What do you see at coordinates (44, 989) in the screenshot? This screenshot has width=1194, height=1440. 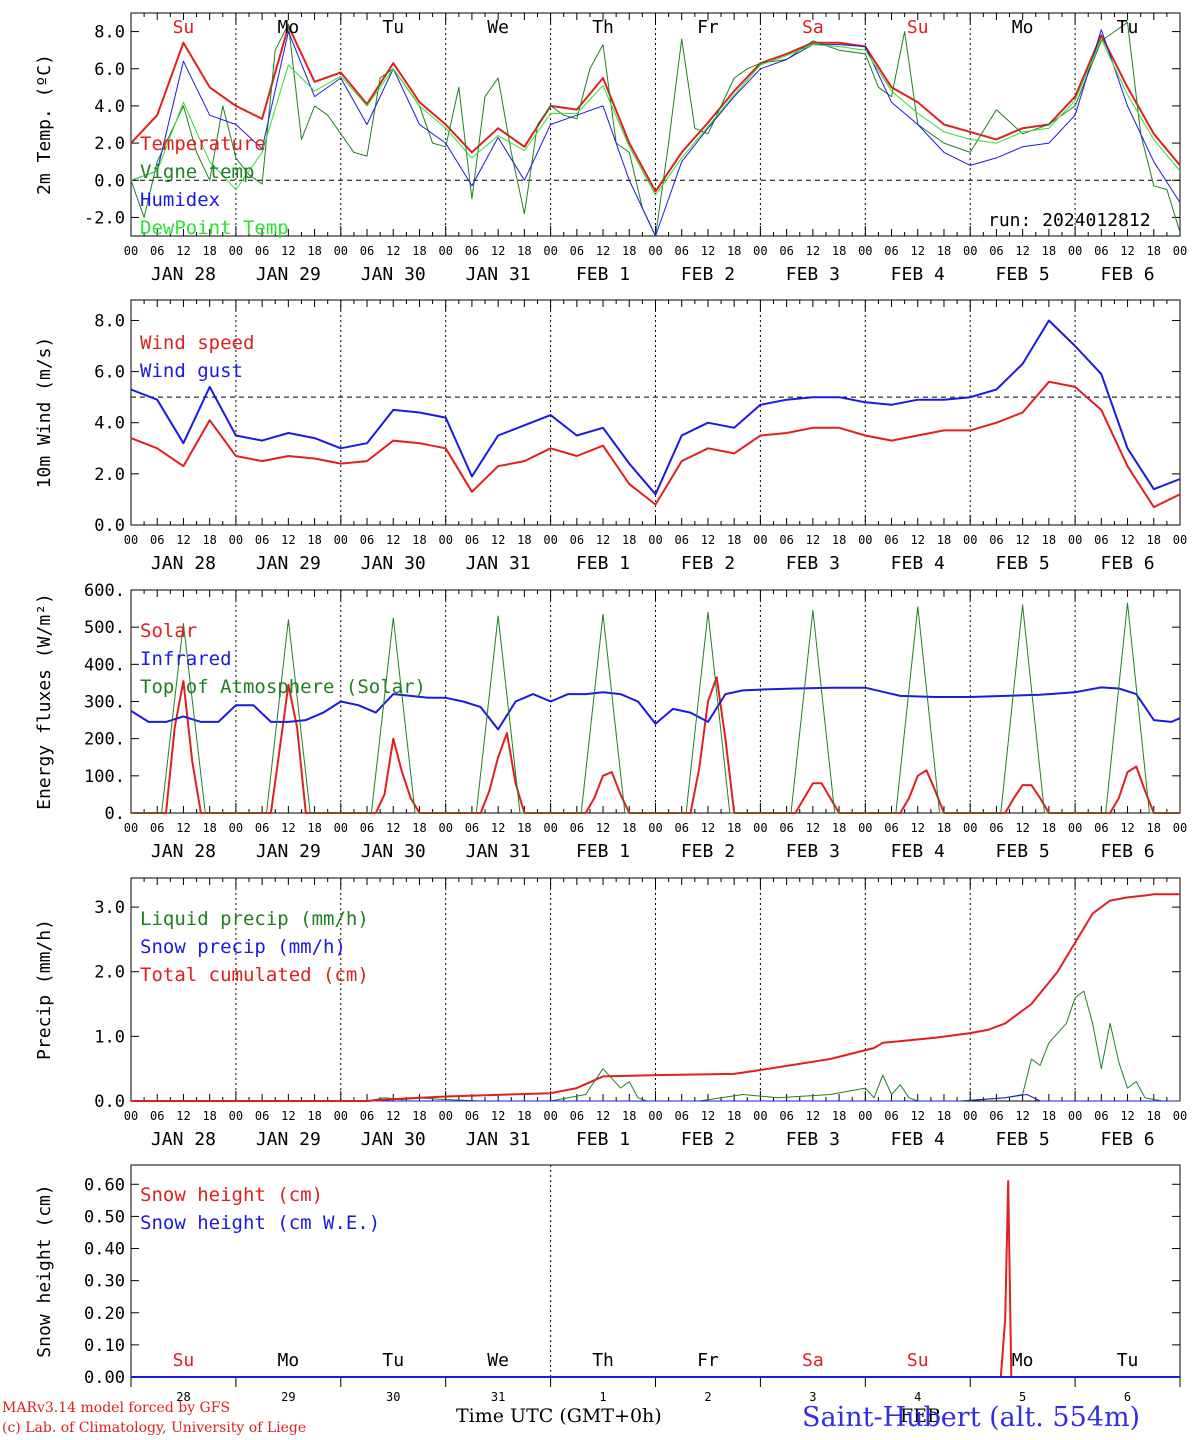 I see `y-axis-title: Precip (mm/h)` at bounding box center [44, 989].